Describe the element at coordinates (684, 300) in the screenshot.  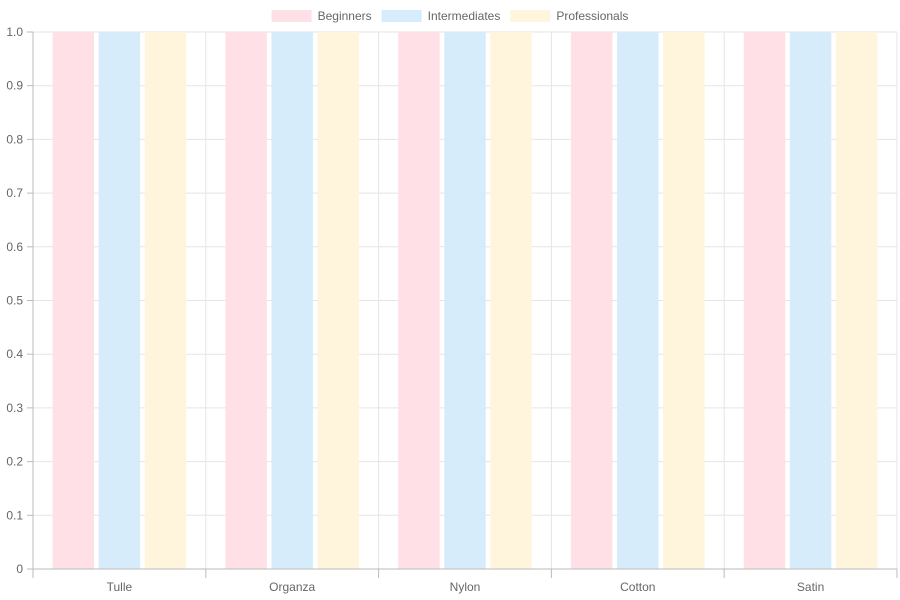
I see `bar-professionals-cotton` at that location.